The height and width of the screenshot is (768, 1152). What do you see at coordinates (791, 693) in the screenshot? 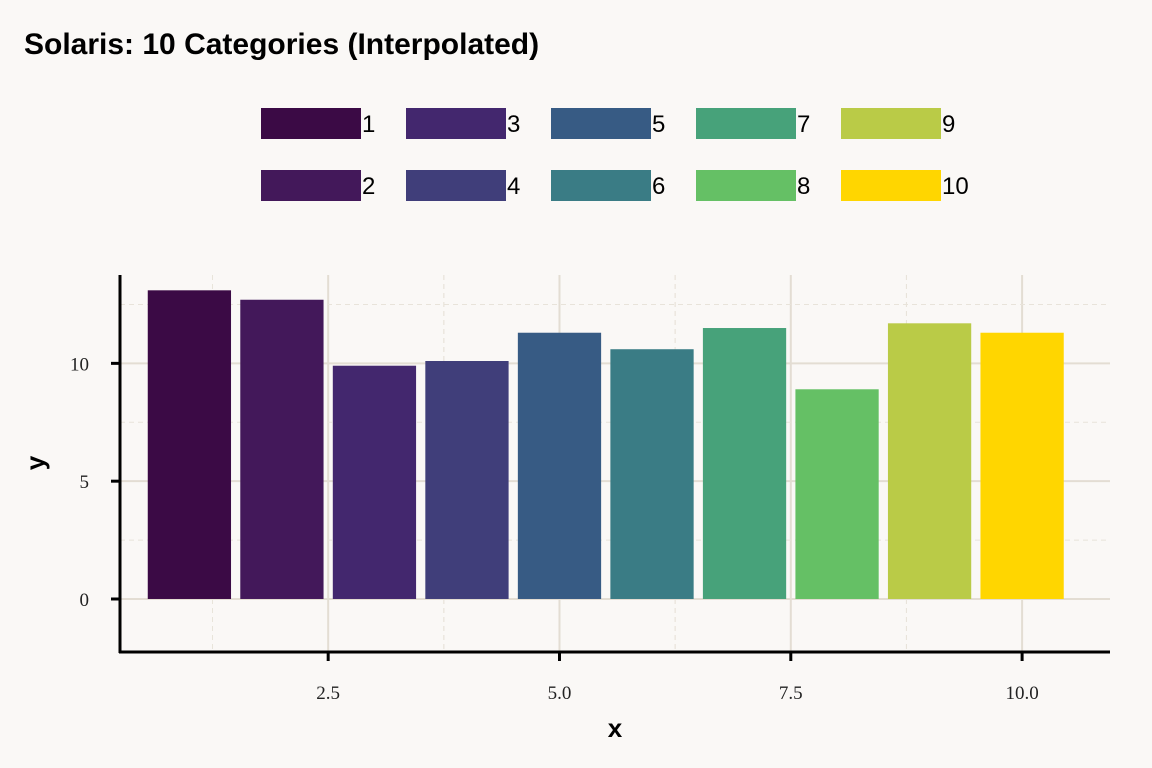
I see `x-tick-label: 7.5` at bounding box center [791, 693].